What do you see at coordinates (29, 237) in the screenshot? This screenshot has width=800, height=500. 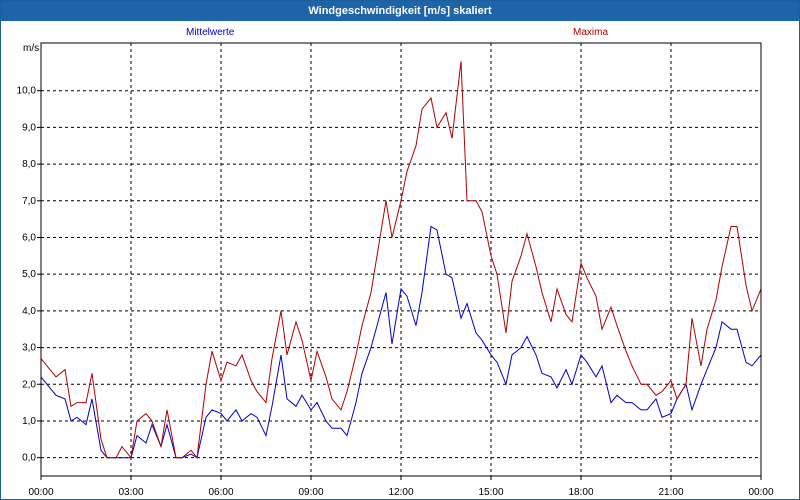 I see `y-tick-label: 6,0` at bounding box center [29, 237].